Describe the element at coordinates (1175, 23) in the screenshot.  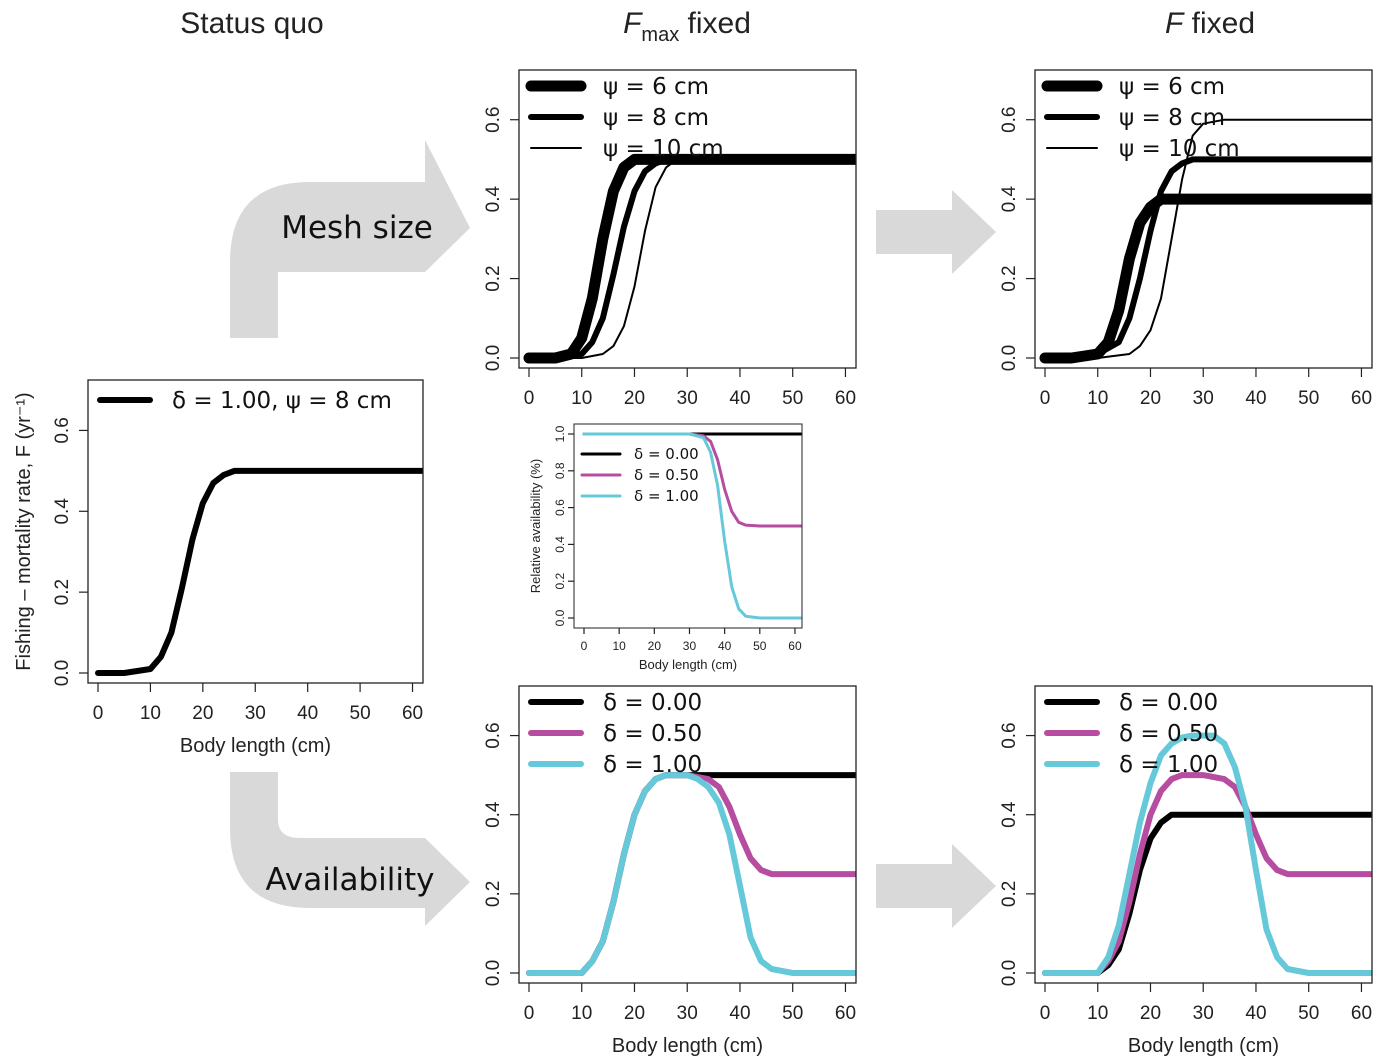
I see `title-f-F: F` at that location.